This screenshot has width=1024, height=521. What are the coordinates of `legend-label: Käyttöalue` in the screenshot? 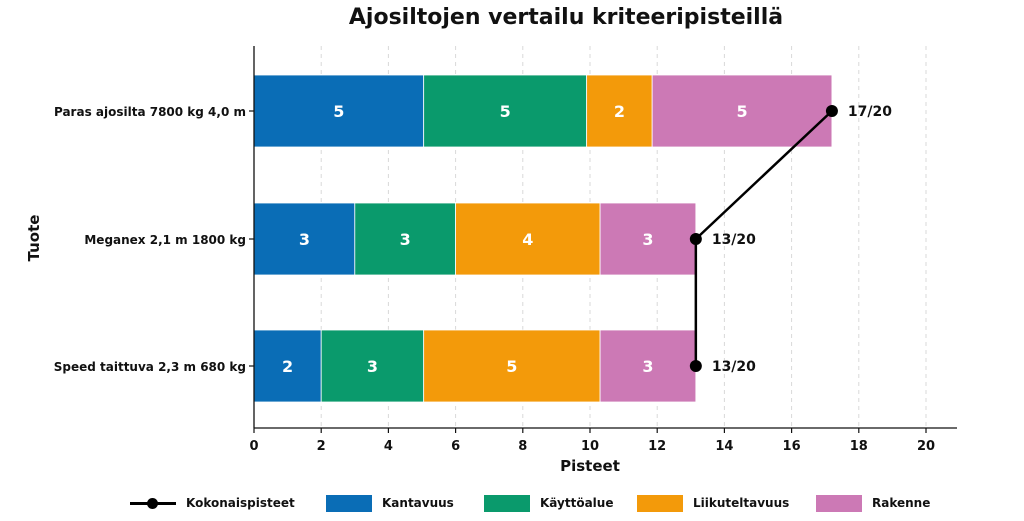 It's located at (577, 503).